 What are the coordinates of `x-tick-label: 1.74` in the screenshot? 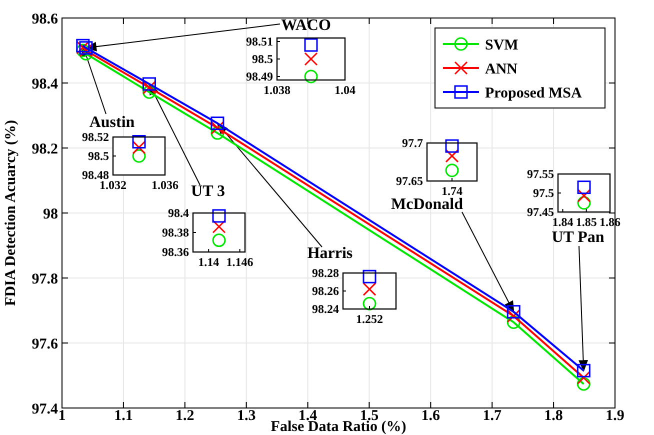 It's located at (452, 191).